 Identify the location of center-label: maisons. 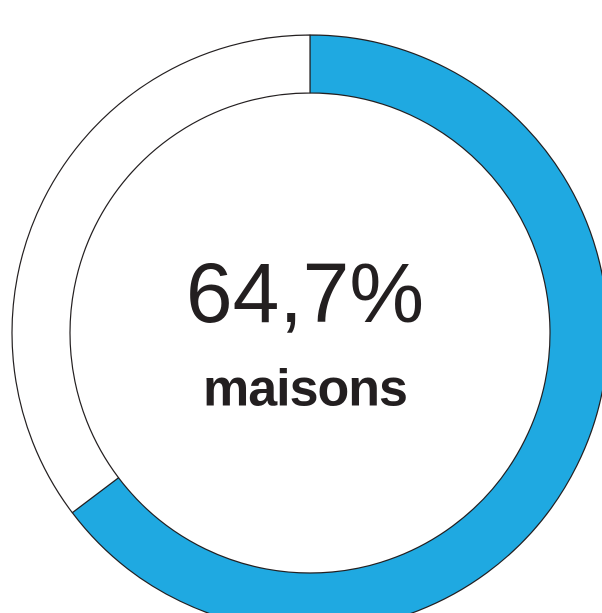
(305, 389).